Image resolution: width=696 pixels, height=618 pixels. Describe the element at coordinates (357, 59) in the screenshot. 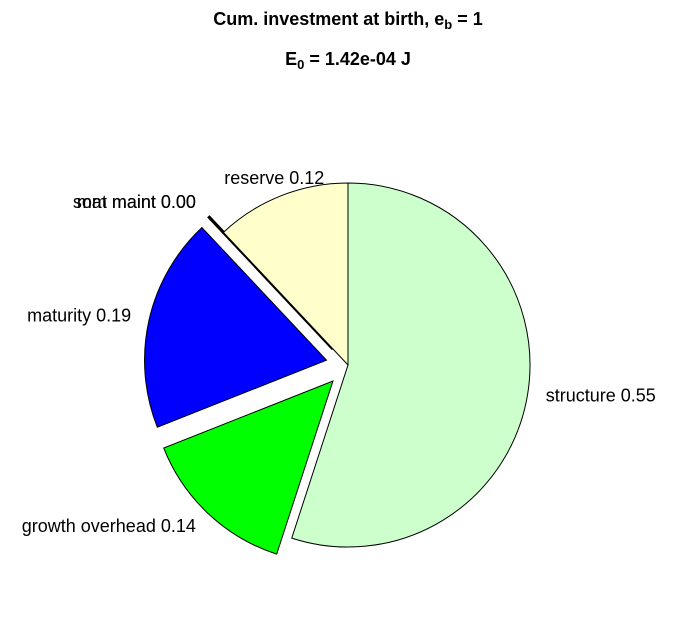

I see `subtitle-text: = 1.42e-04 J` at that location.